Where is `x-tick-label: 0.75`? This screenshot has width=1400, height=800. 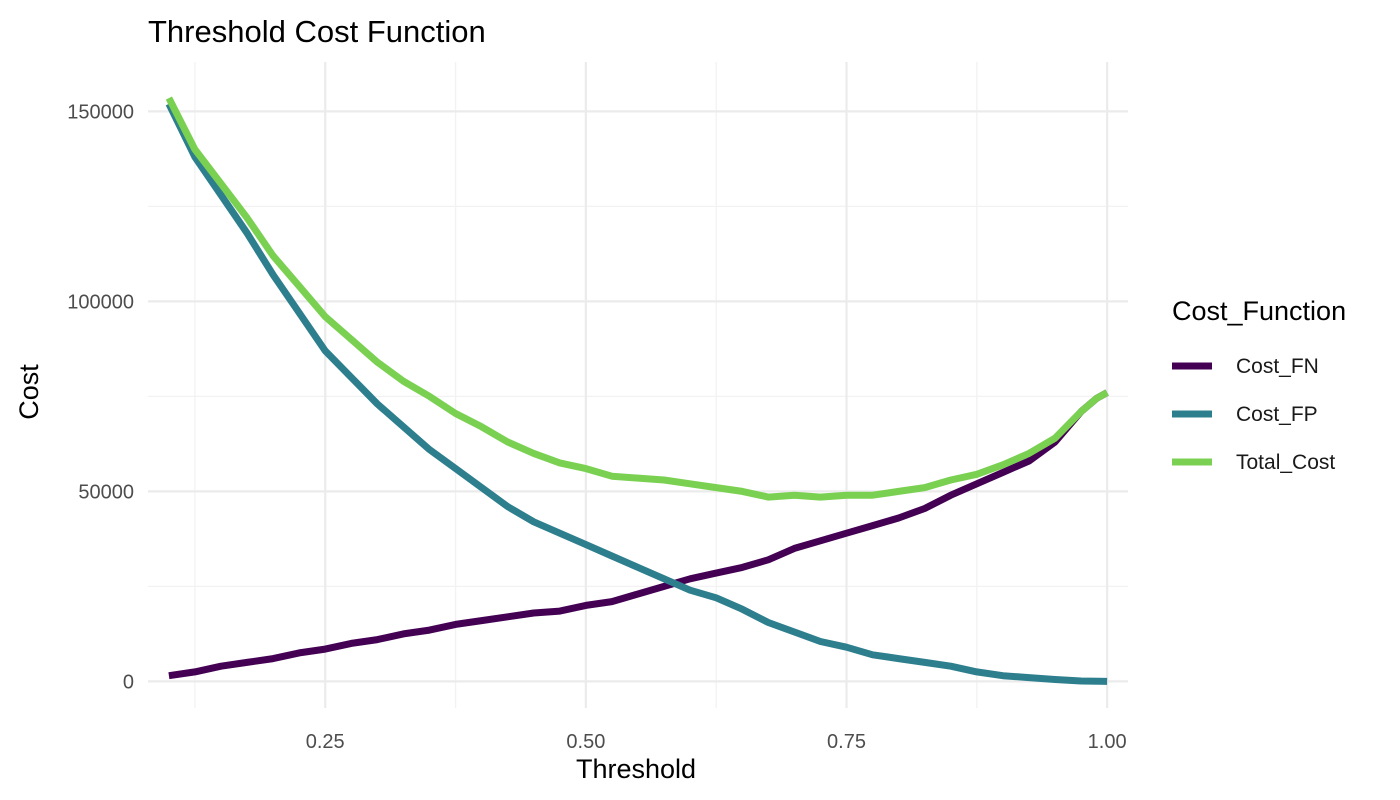 x-tick-label: 0.75 is located at coordinates (846, 742).